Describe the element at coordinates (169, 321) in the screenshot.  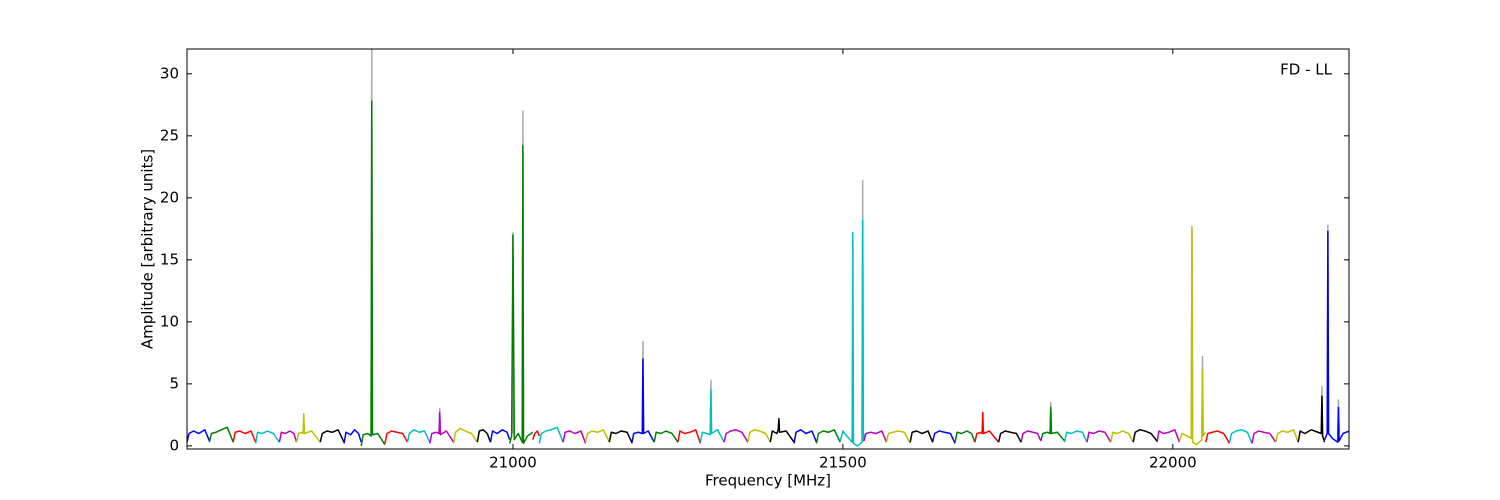
I see `y-tick-label: 10` at that location.